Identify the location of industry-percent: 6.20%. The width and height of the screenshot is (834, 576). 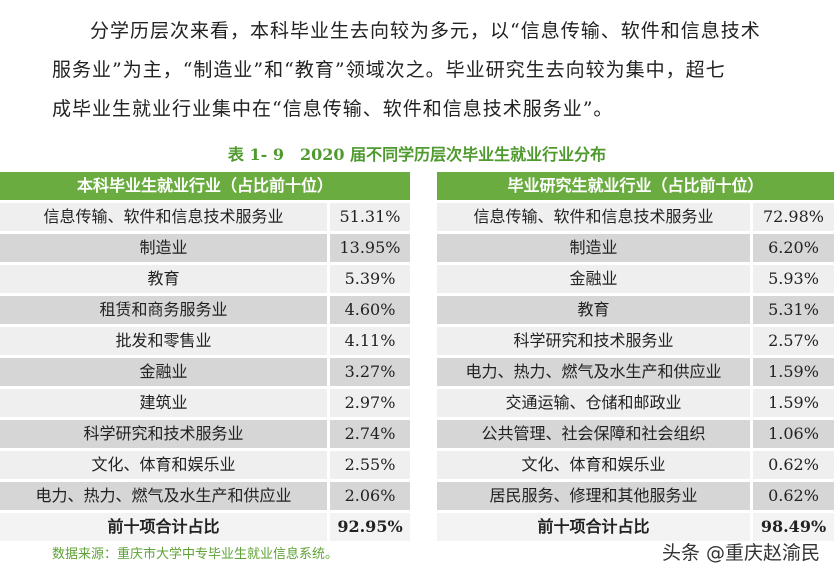
(793, 248).